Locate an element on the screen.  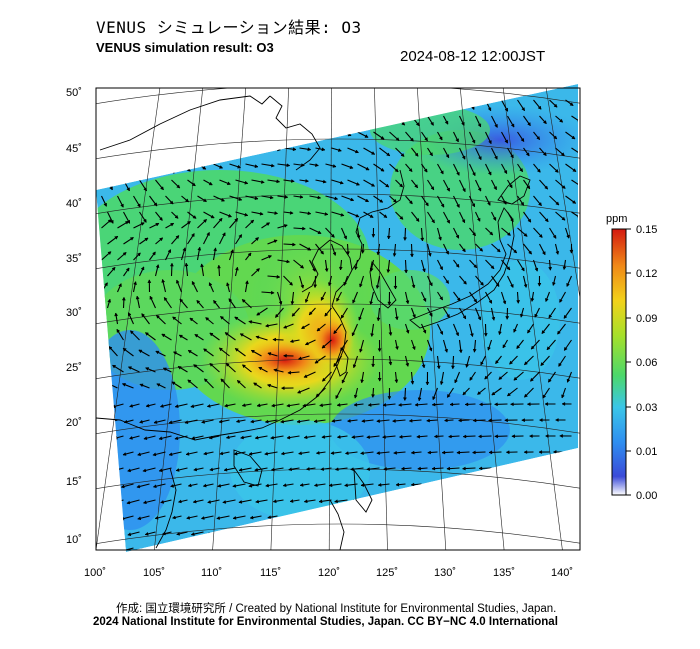
wind-arrow is located at coordinates (574, 215).